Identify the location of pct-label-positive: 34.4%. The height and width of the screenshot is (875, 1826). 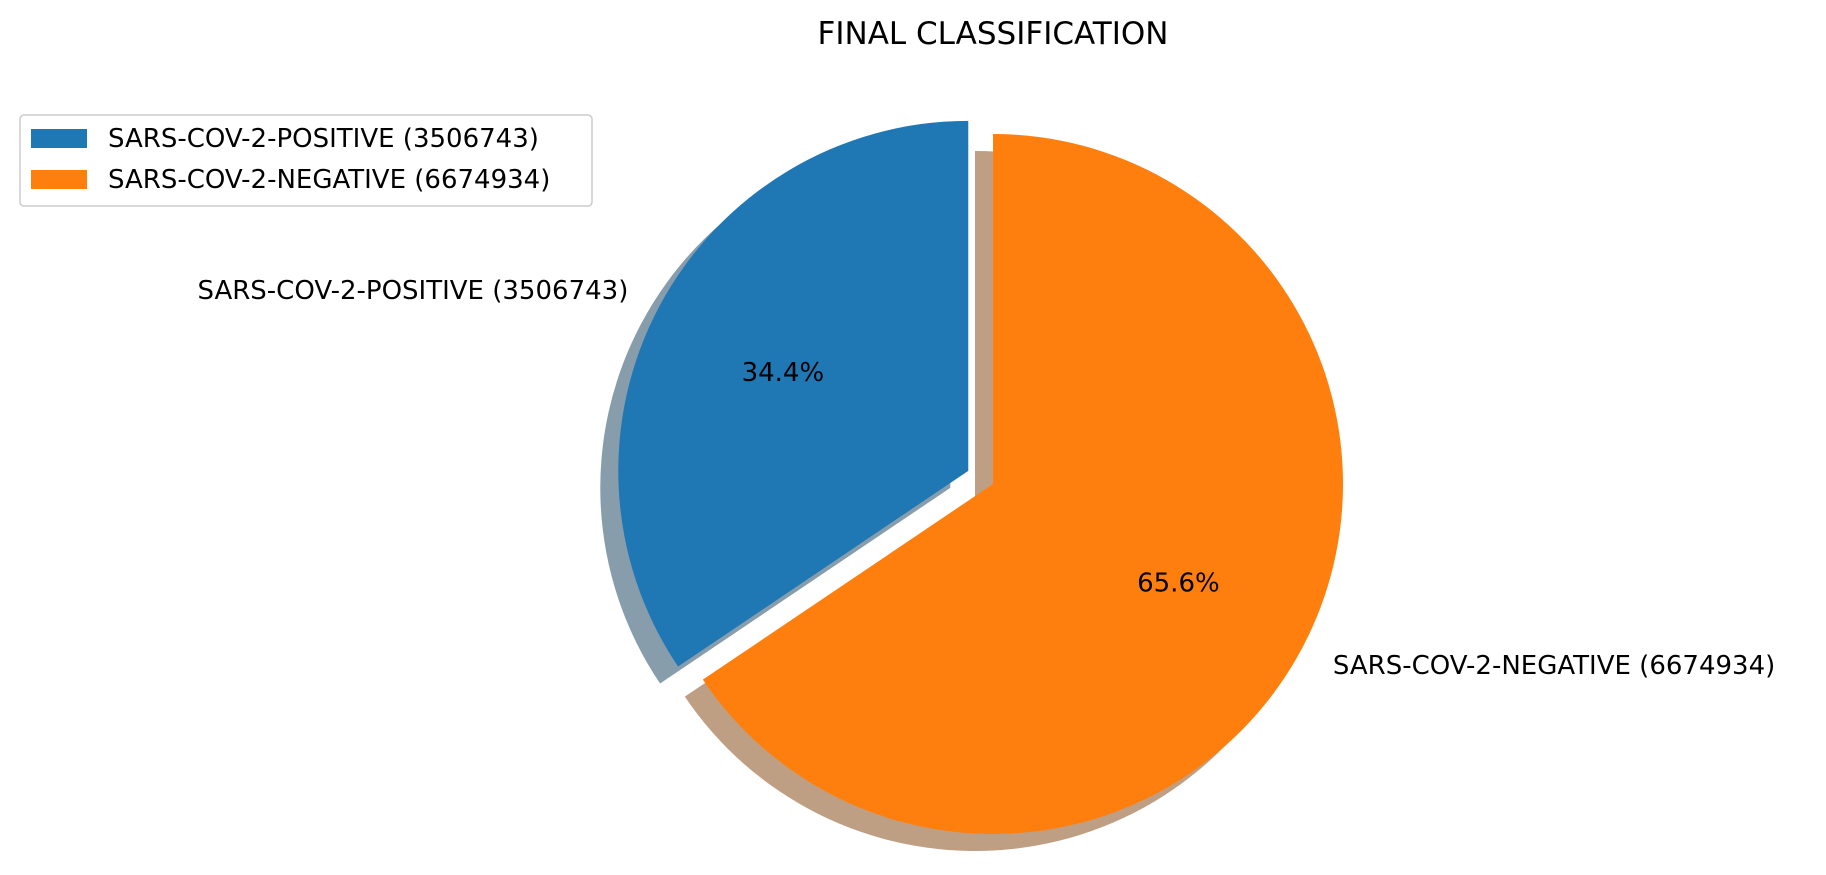
(783, 373).